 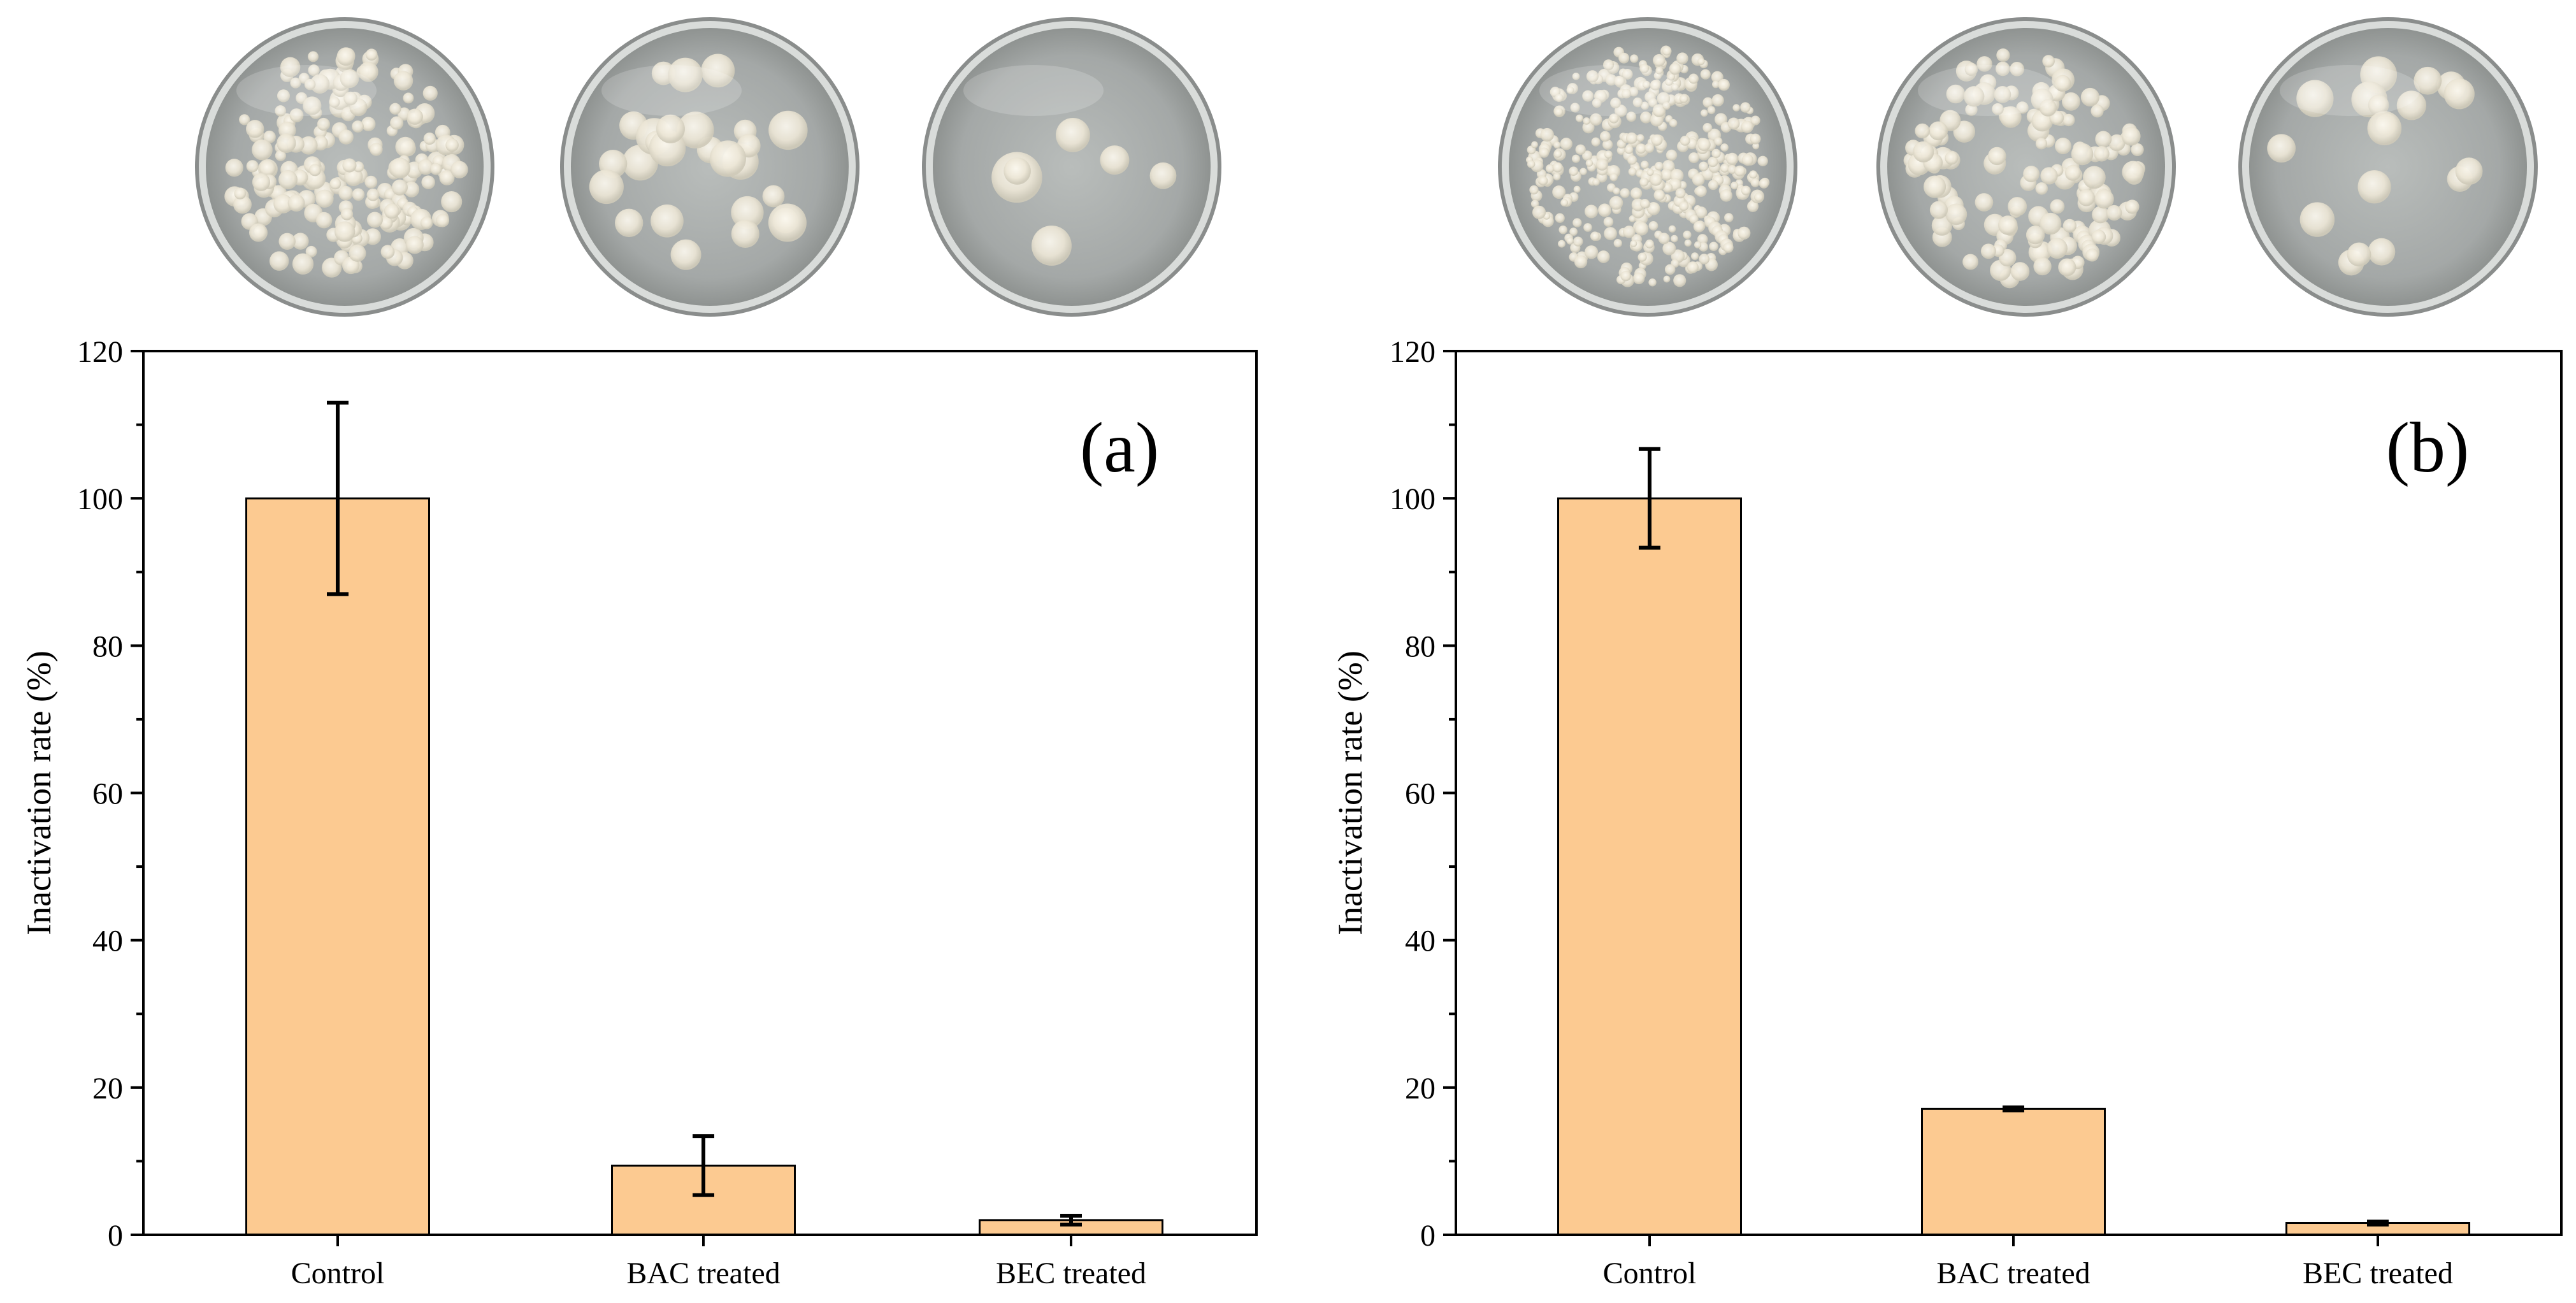 What do you see at coordinates (107, 941) in the screenshot?
I see `y-tick-label: 40` at bounding box center [107, 941].